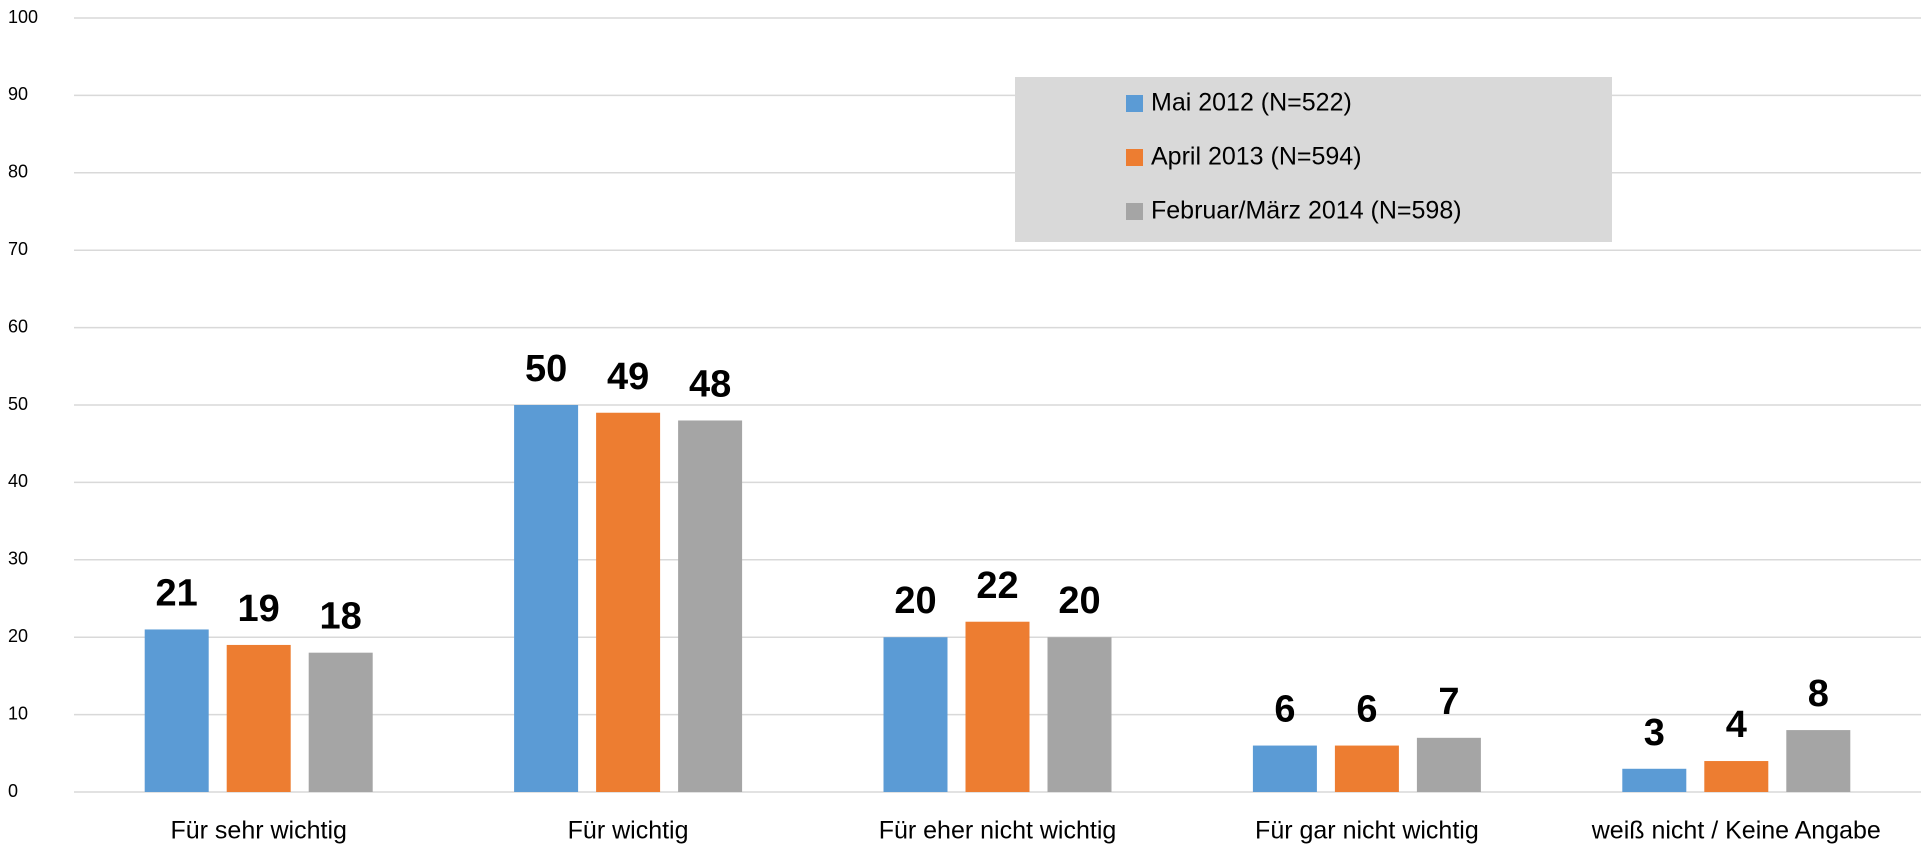 This screenshot has height=849, width=1925. What do you see at coordinates (18, 326) in the screenshot?
I see `y-tick-label: 60` at bounding box center [18, 326].